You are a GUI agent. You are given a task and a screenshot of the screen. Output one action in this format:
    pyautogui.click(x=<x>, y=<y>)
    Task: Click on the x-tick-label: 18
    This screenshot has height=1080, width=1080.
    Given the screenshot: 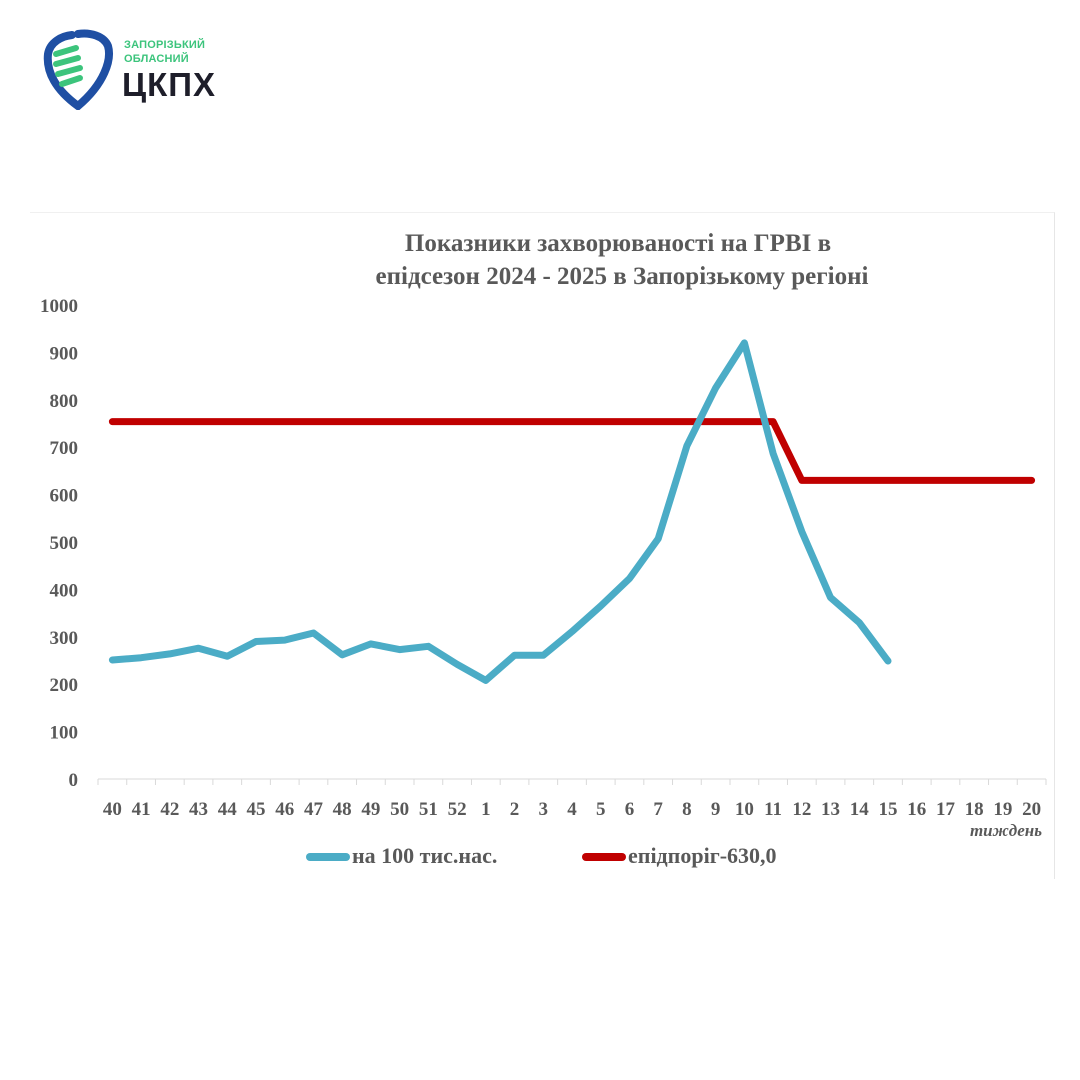 What is the action you would take?
    pyautogui.click(x=974, y=809)
    